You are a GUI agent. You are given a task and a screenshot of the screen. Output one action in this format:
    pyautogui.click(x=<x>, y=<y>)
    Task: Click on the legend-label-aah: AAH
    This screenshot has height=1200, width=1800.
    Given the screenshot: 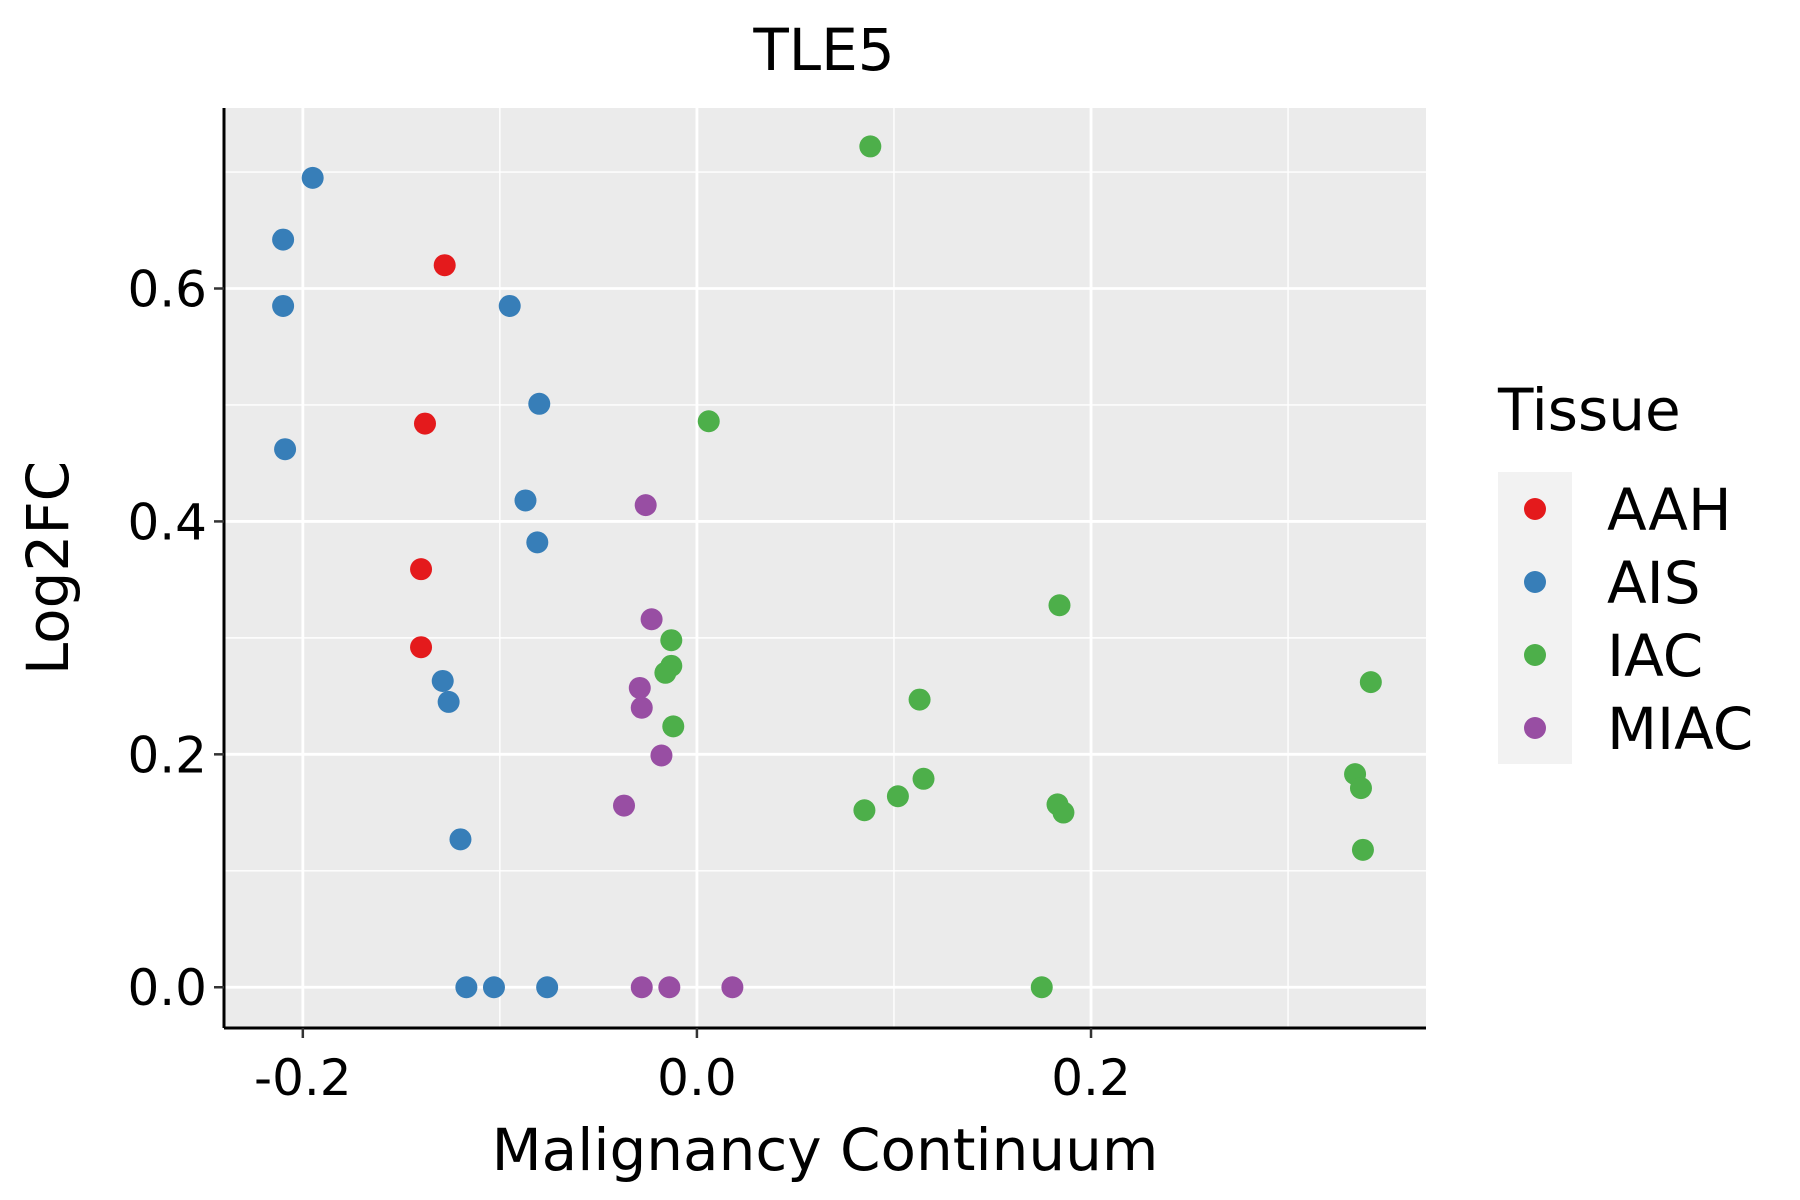 What is the action you would take?
    pyautogui.click(x=1669, y=510)
    